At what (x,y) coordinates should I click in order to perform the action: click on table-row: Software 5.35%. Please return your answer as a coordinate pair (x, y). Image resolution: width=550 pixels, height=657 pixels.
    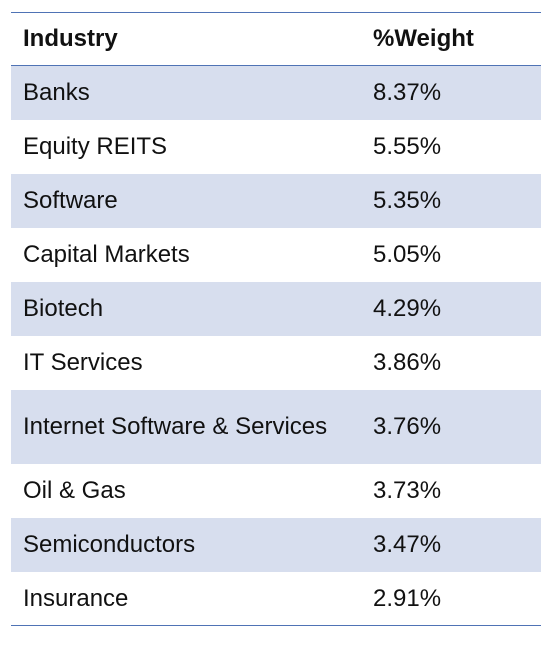
    Looking at the image, I should click on (276, 200).